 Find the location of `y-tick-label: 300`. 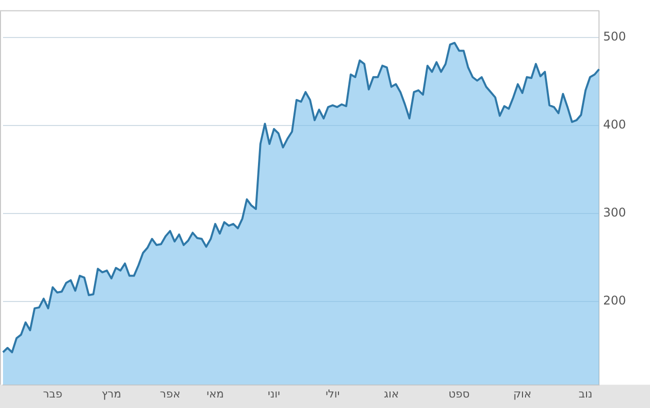

y-tick-label: 300 is located at coordinates (614, 213).